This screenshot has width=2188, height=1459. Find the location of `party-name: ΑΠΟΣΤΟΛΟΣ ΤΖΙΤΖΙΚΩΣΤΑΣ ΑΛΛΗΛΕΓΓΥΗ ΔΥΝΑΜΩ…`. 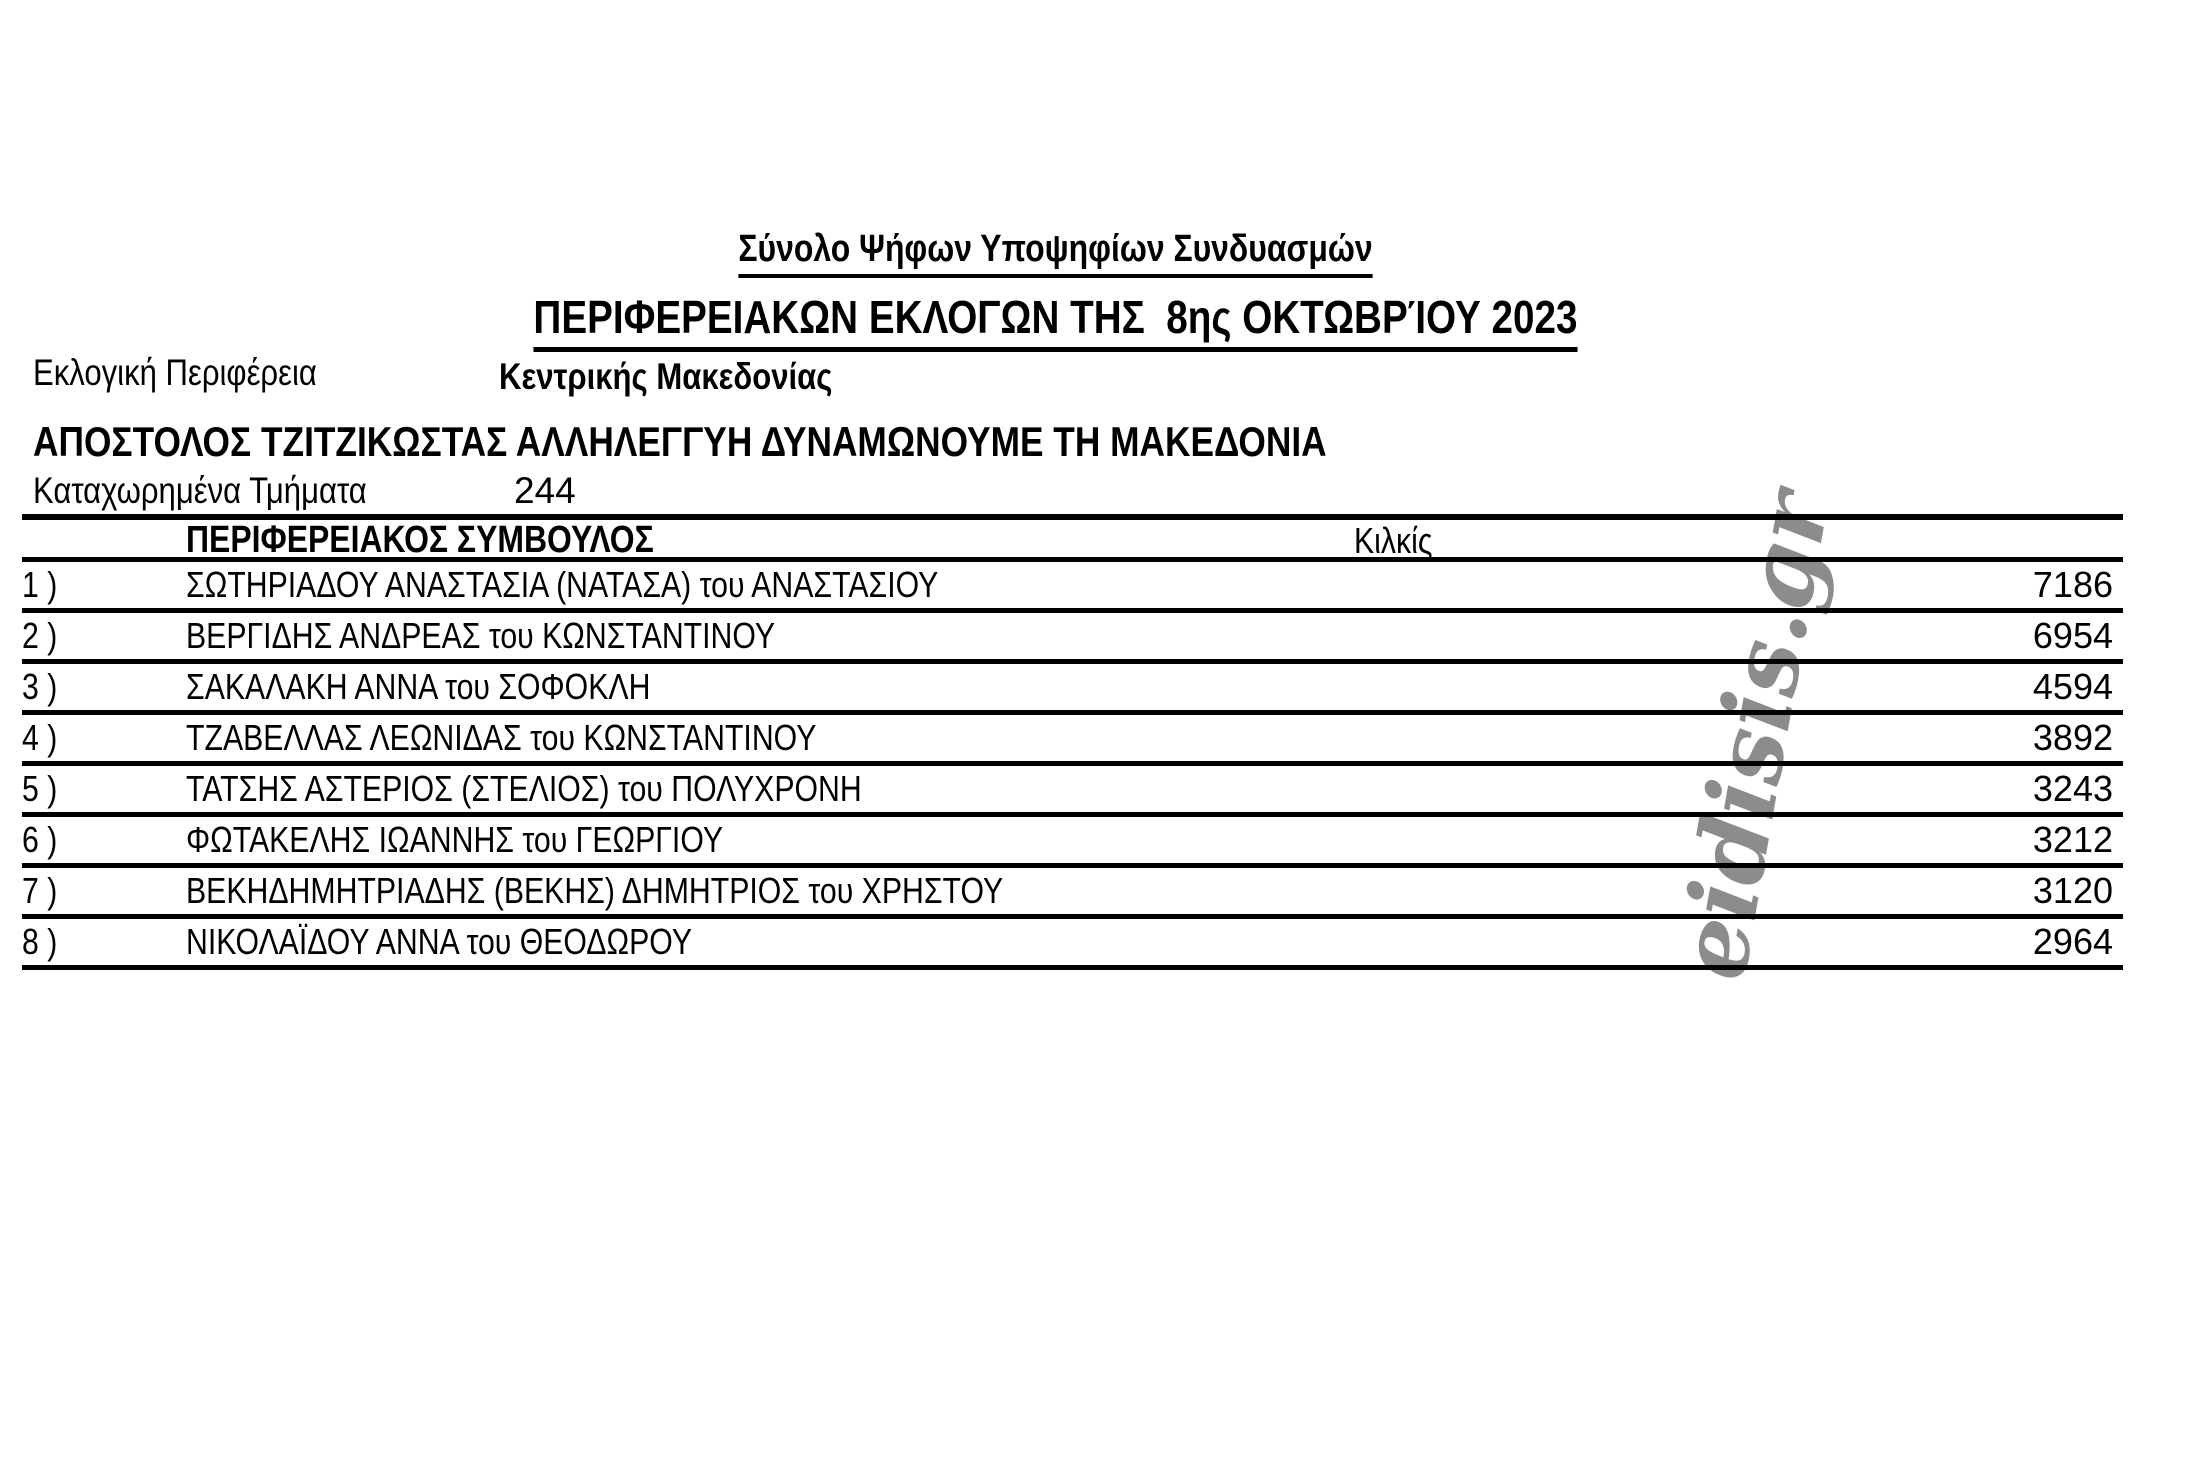

party-name: ΑΠΟΣΤΟΛΟΣ ΤΖΙΤΖΙΚΩΣΤΑΣ ΑΛΛΗΛΕΓΓΥΗ ΔΥΝΑΜΩ… is located at coordinates (680, 441).